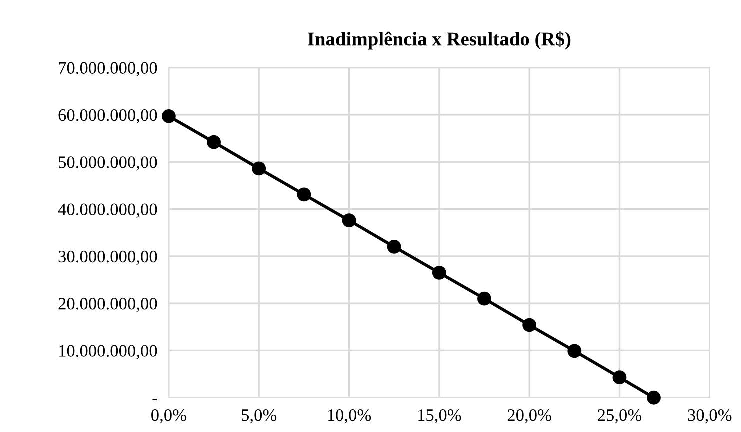 This screenshot has height=432, width=741. I want to click on y-tick-label: -, so click(155, 399).